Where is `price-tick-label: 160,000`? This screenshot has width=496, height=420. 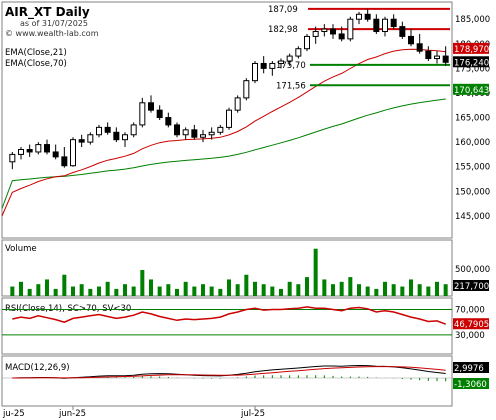 price-tick-label: 160,000 is located at coordinates (472, 143).